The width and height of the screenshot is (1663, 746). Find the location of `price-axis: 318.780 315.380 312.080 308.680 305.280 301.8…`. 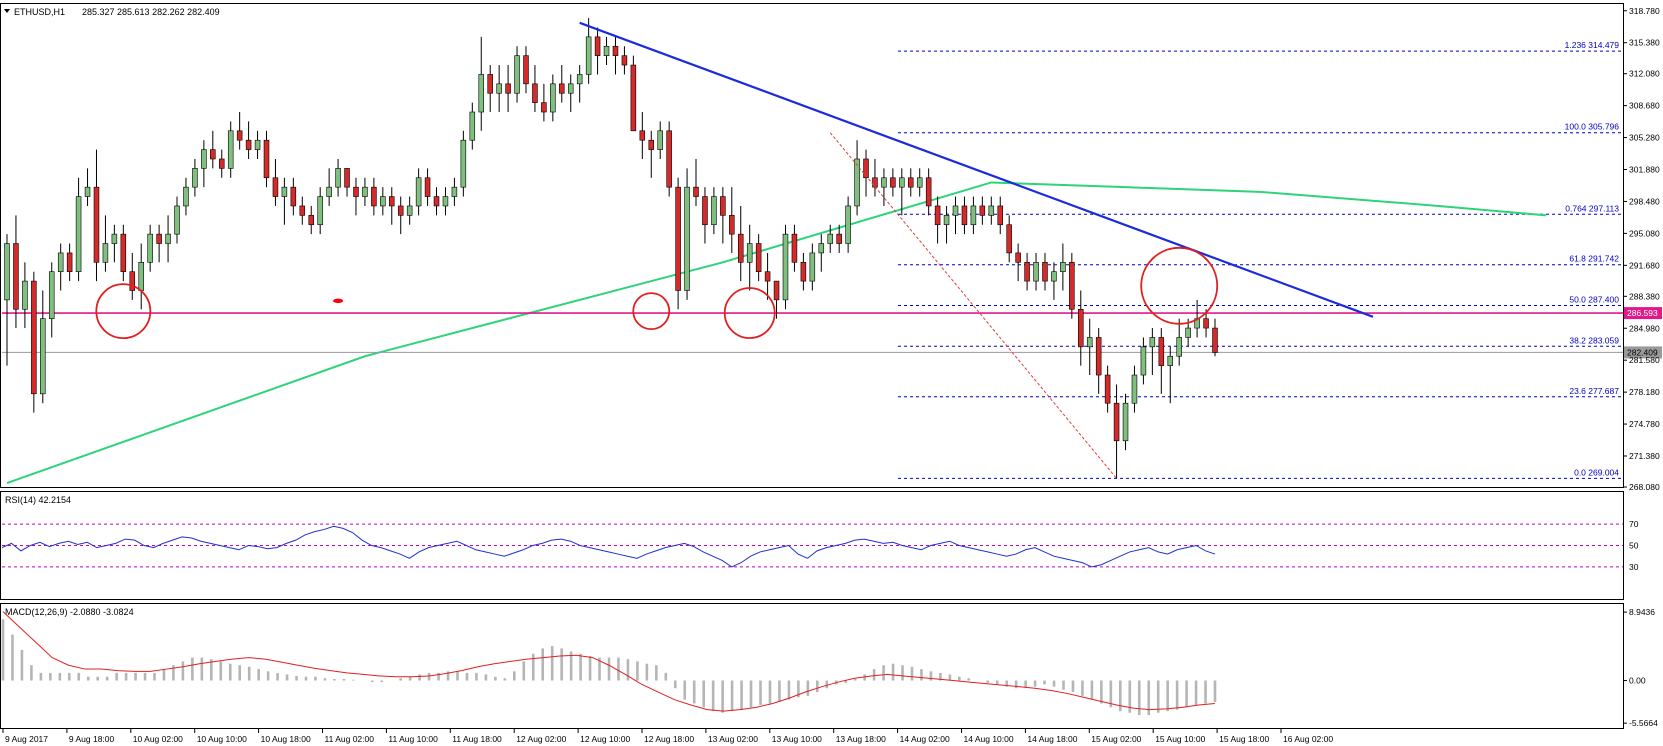

price-axis: 318.780 315.380 312.080 308.680 305.280 301.8… is located at coordinates (1641, 249).